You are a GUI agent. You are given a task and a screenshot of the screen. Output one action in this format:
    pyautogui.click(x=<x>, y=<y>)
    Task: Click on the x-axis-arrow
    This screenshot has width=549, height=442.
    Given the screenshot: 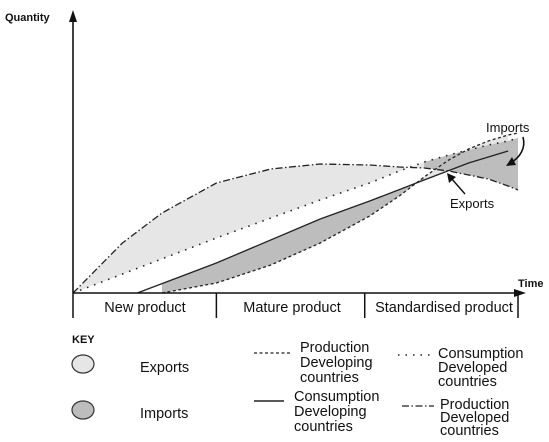 What is the action you would take?
    pyautogui.click(x=520, y=293)
    